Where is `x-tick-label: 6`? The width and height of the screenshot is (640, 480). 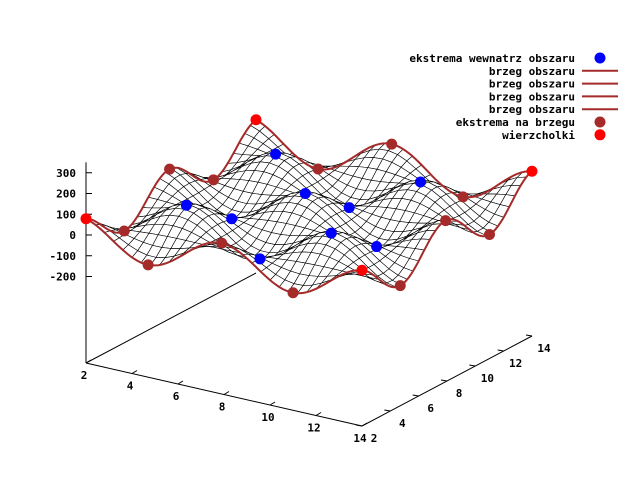
x-tick-label: 6 is located at coordinates (176, 396).